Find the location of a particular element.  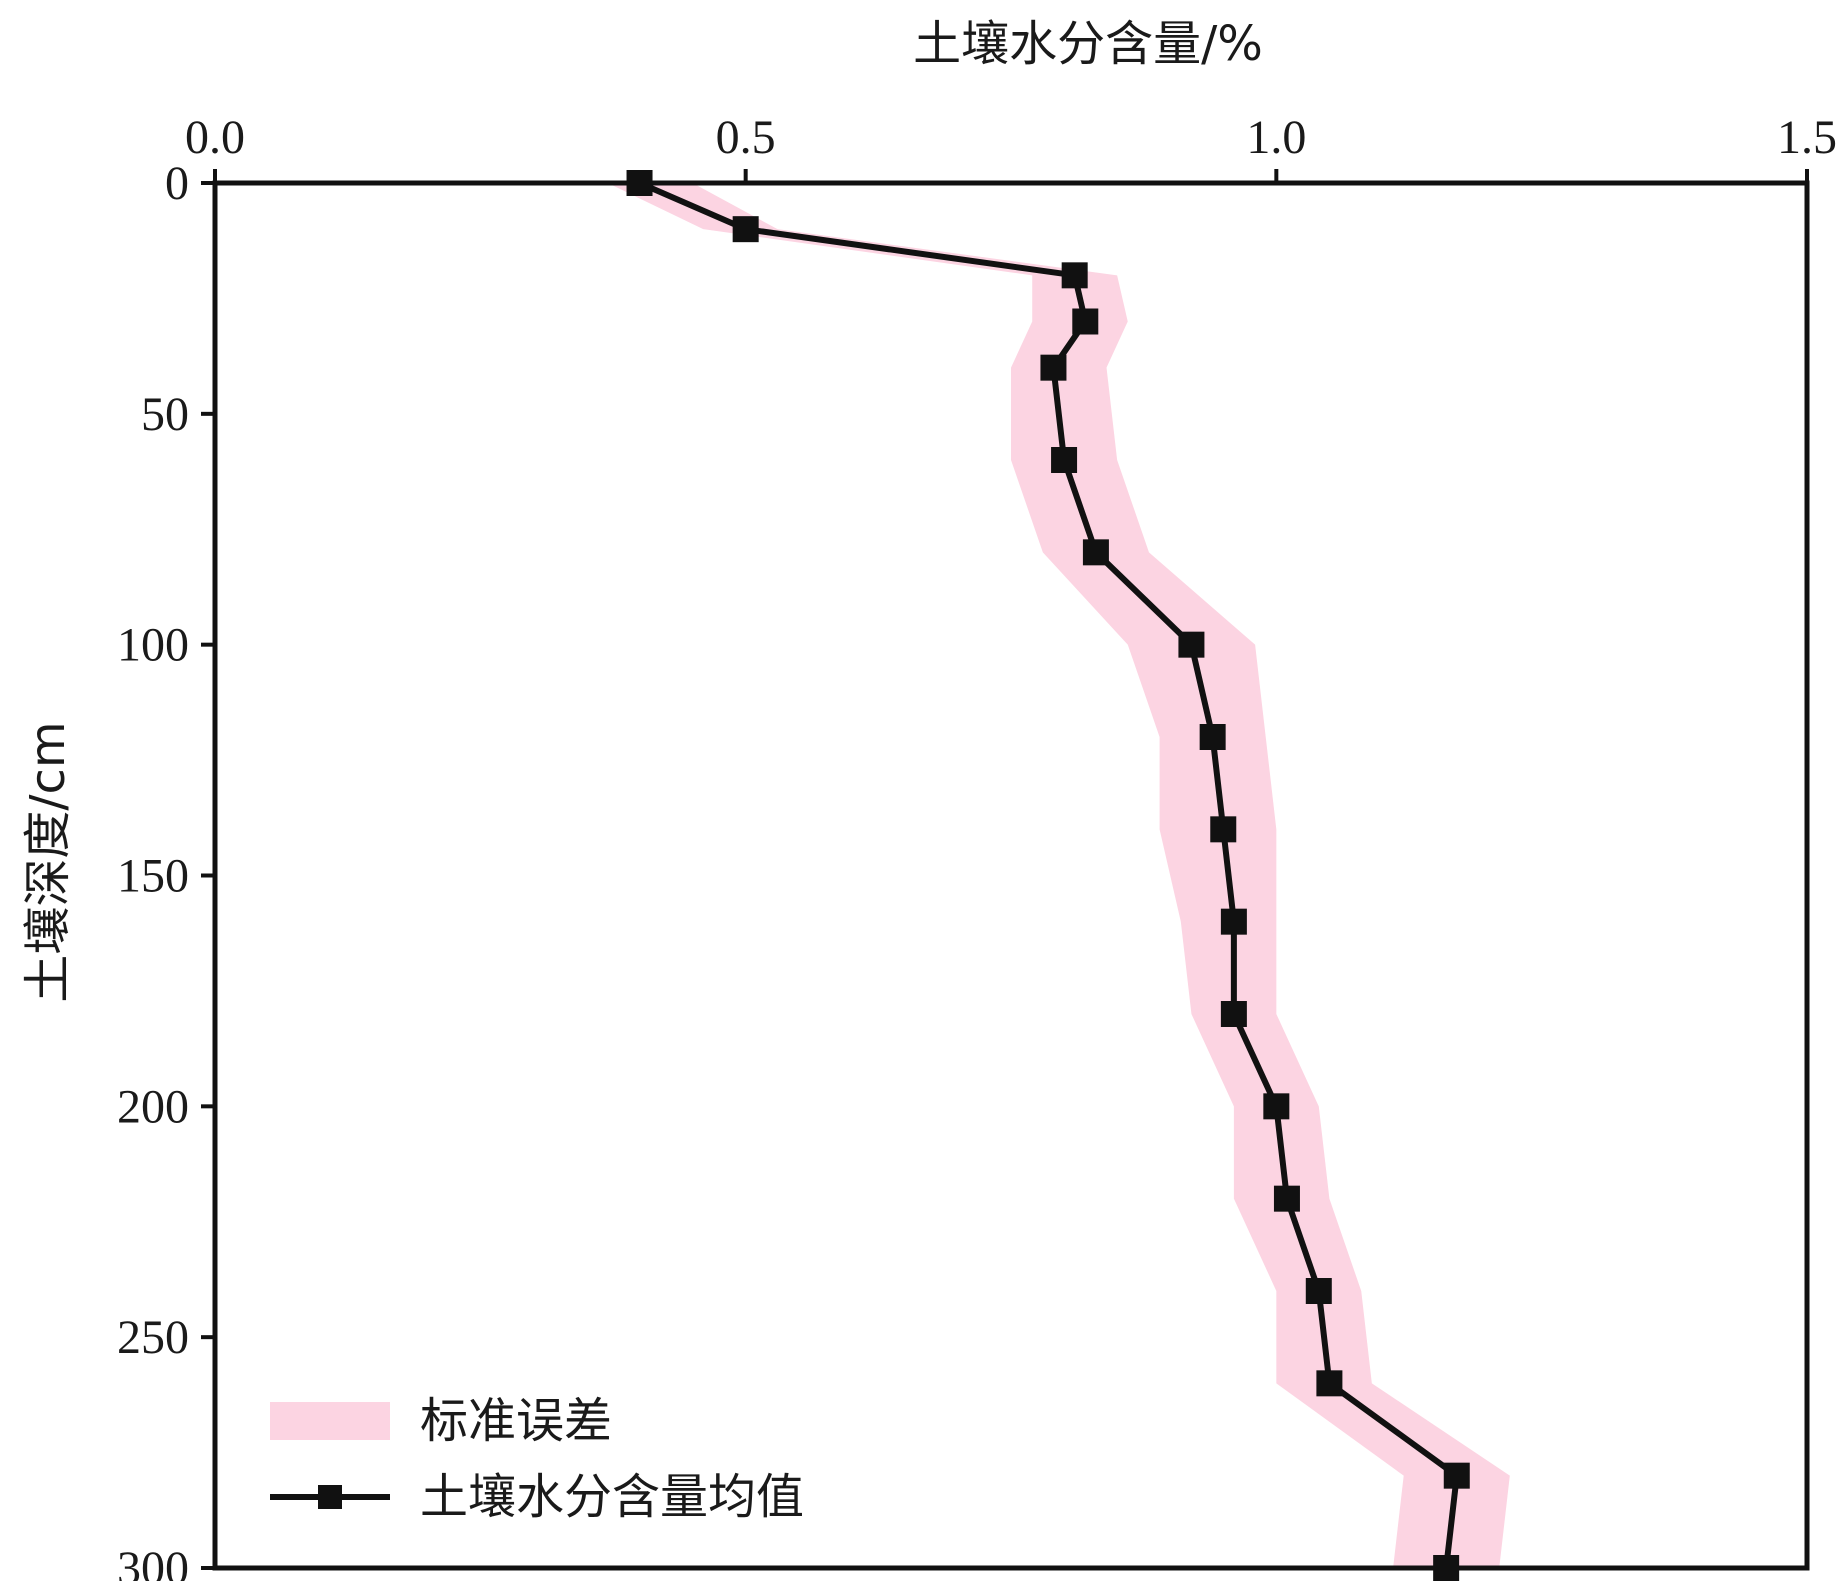

x-tick-label: 0.0 is located at coordinates (215, 137).